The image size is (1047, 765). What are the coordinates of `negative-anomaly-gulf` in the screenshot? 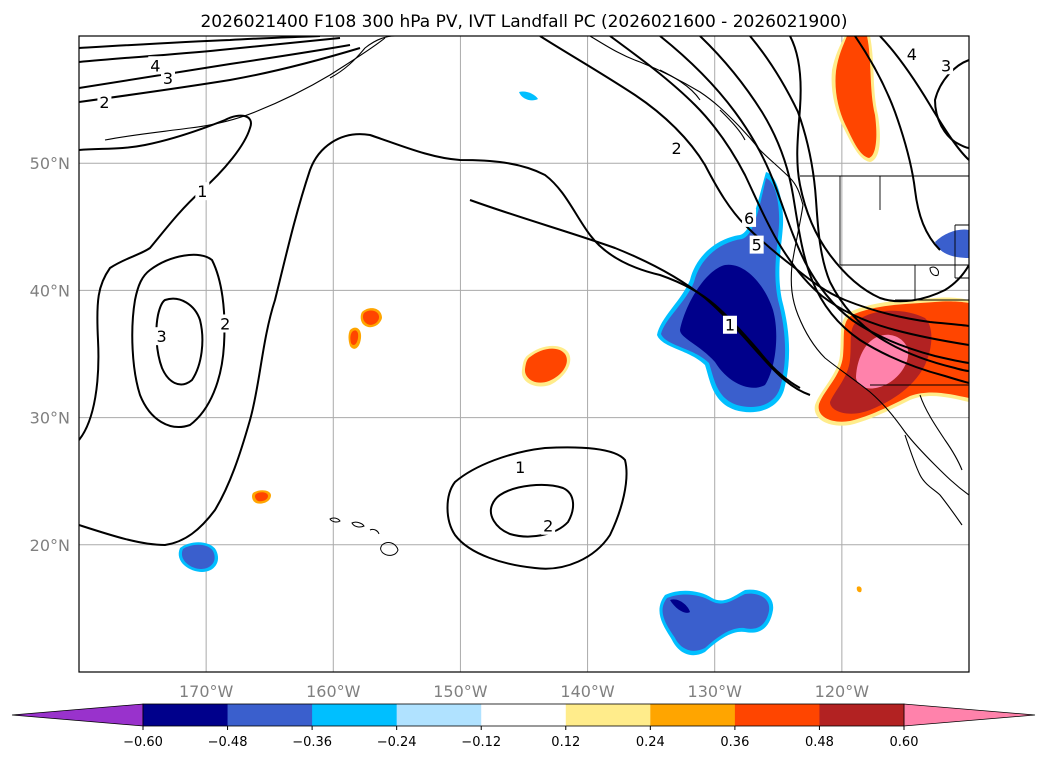 It's located at (528, 96).